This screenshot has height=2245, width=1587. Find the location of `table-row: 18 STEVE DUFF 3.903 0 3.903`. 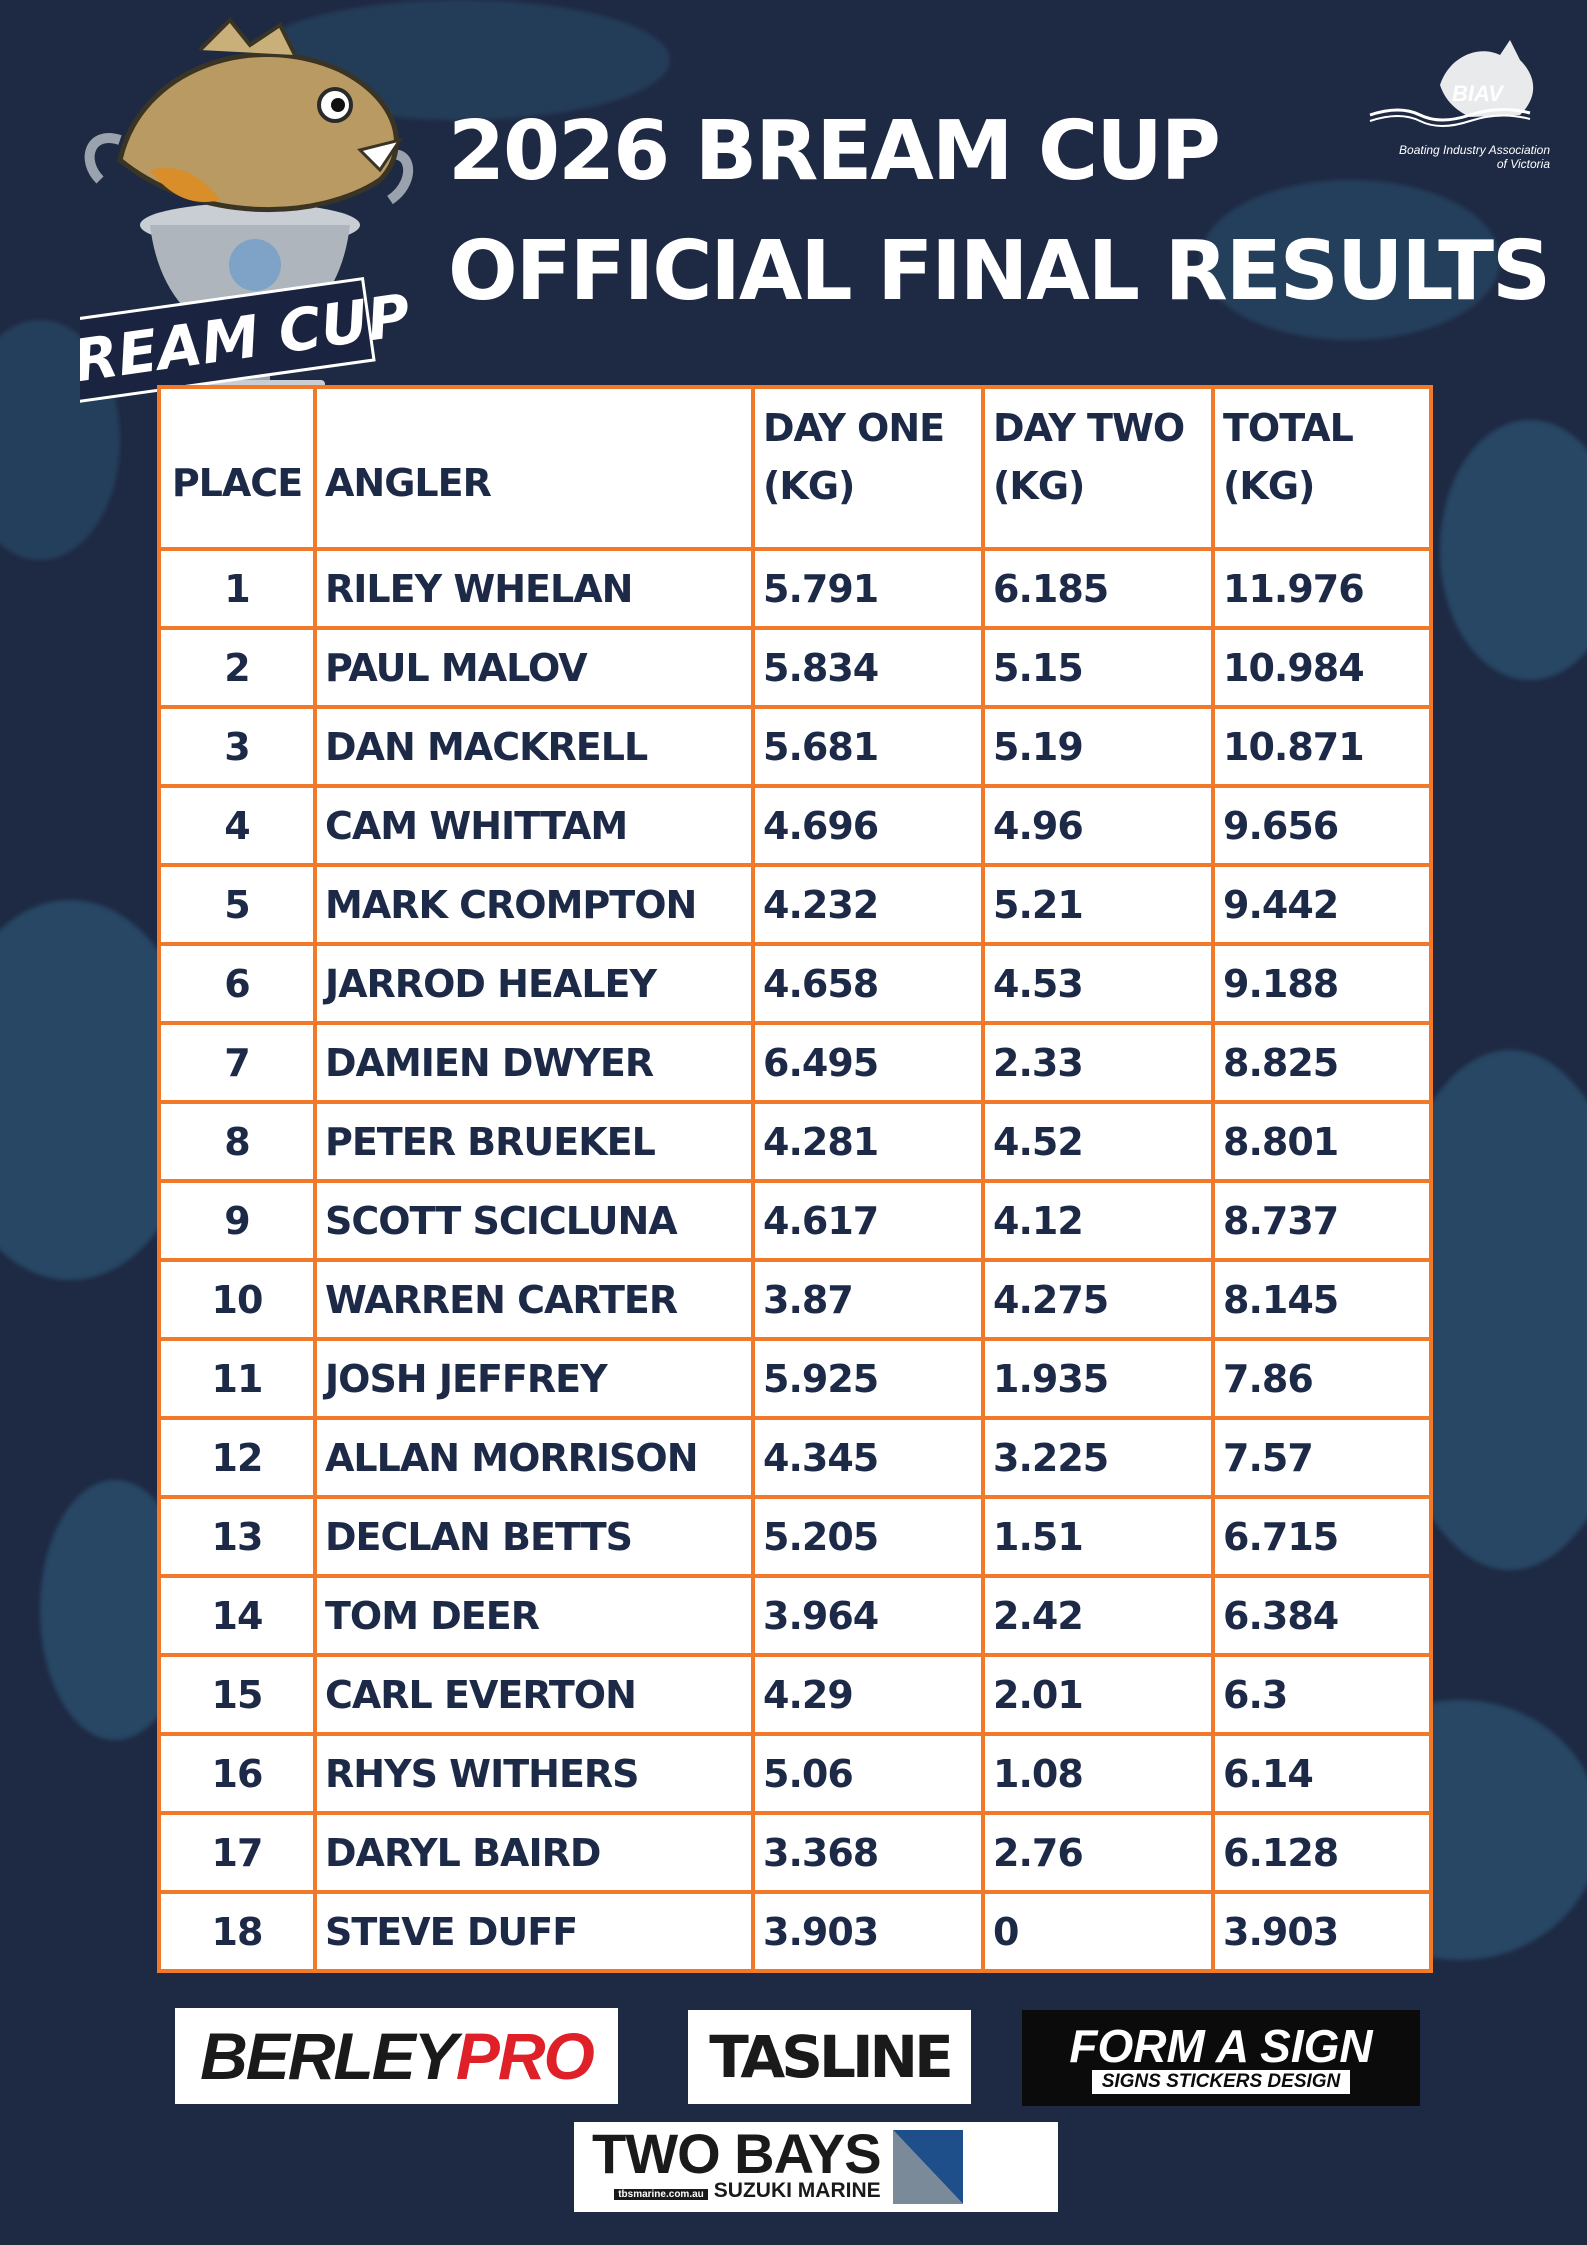

table-row: 18 STEVE DUFF 3.903 0 3.903 is located at coordinates (795, 1931).